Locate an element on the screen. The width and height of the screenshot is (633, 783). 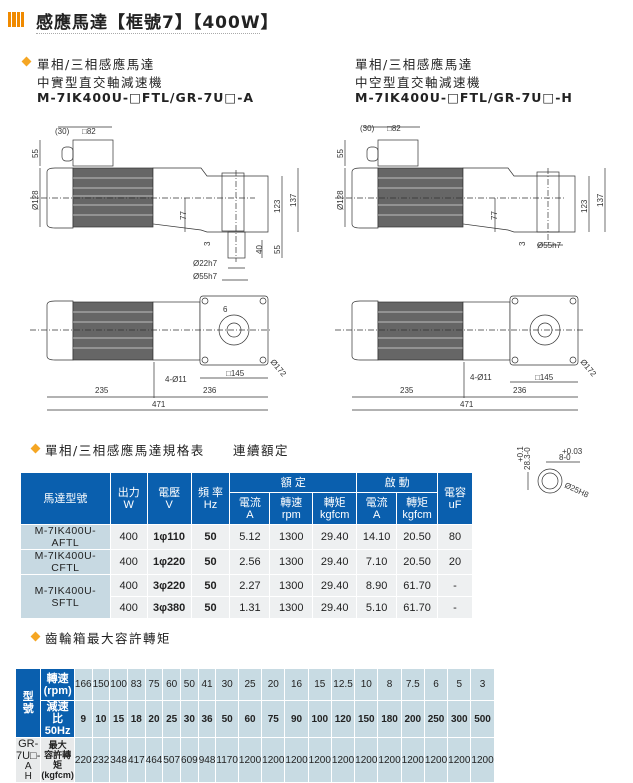
cell-s-current: 7.10 is located at coordinates (377, 562).